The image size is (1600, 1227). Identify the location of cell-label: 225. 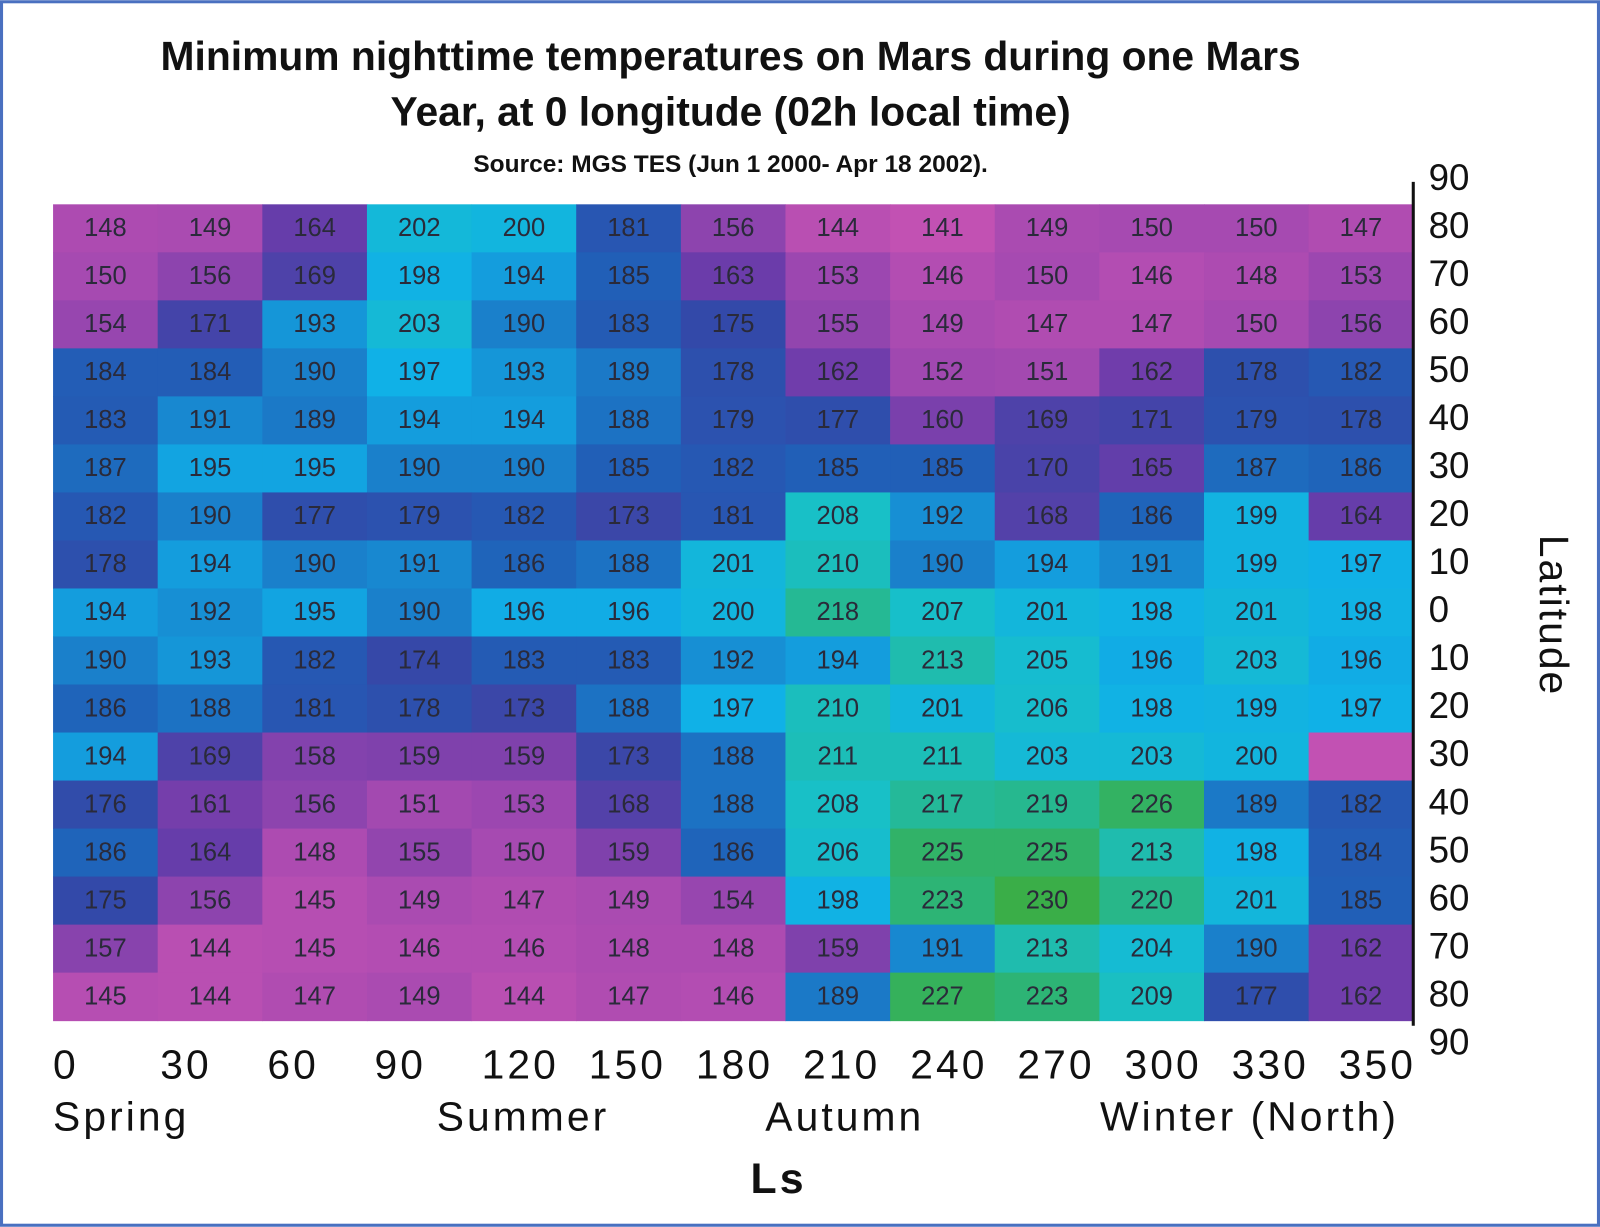
(1047, 852).